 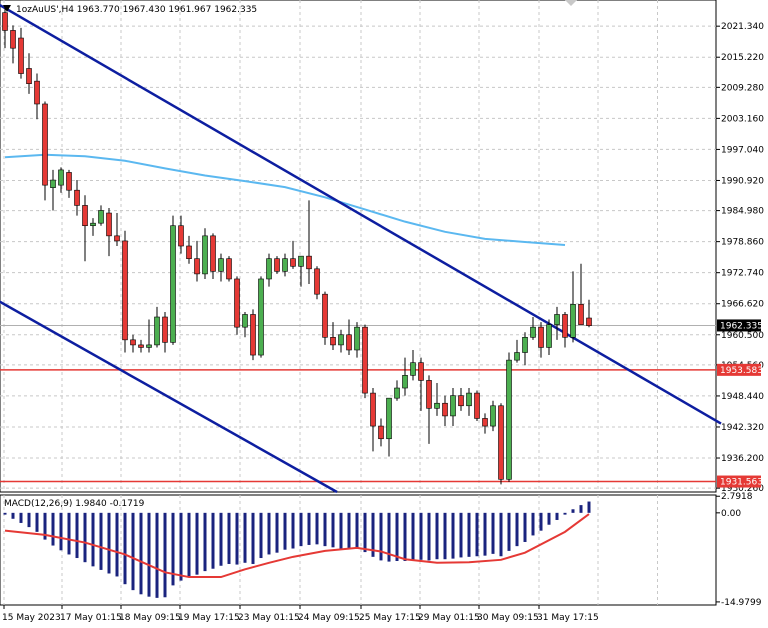 What do you see at coordinates (449, 618) in the screenshot?
I see `time-tick-label: 29 May 01:15` at bounding box center [449, 618].